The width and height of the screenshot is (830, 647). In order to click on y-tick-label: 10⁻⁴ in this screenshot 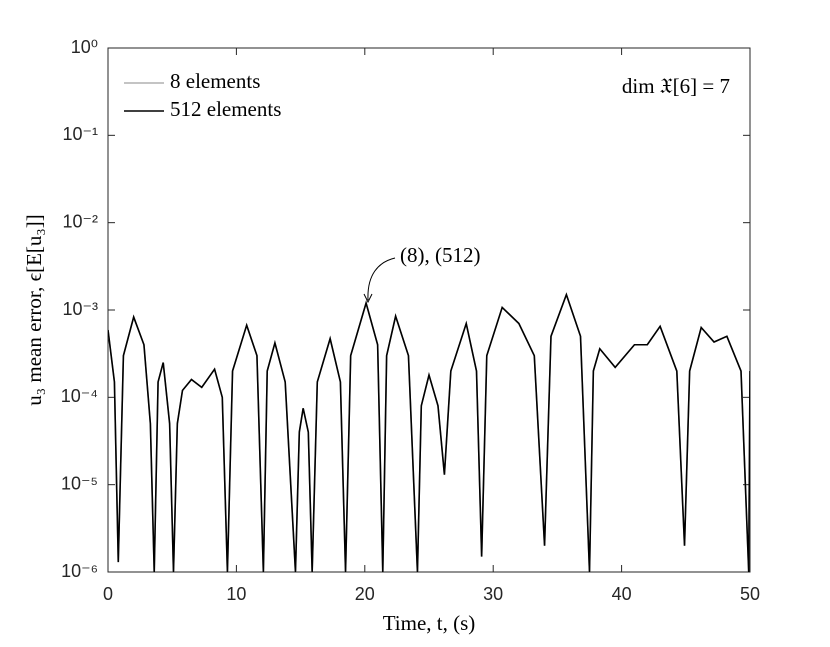, I will do `click(79, 396)`.